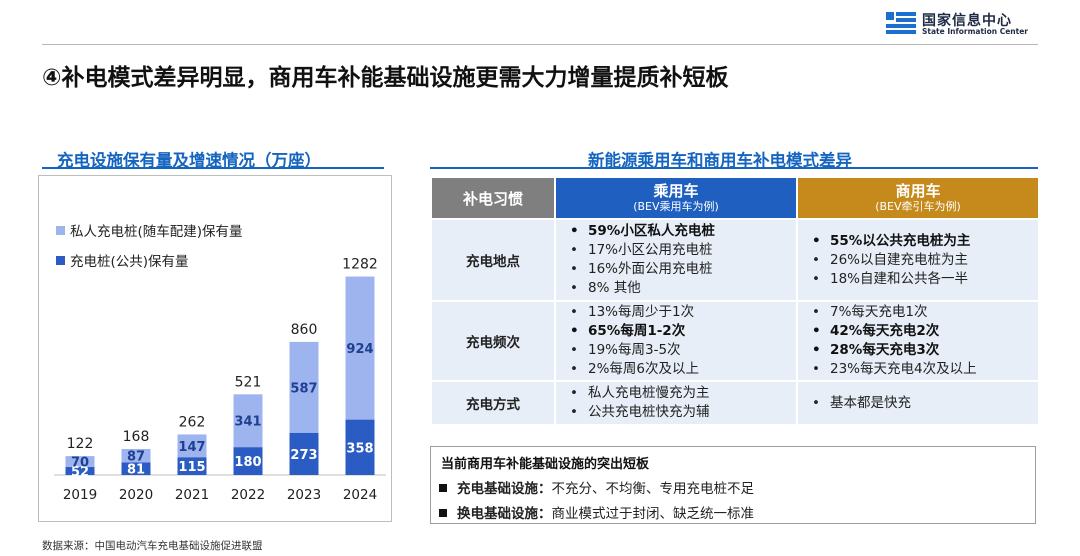 This screenshot has width=1080, height=556. Describe the element at coordinates (683, 231) in the screenshot. I see `list-item: 59%小区私人充电桩` at that location.